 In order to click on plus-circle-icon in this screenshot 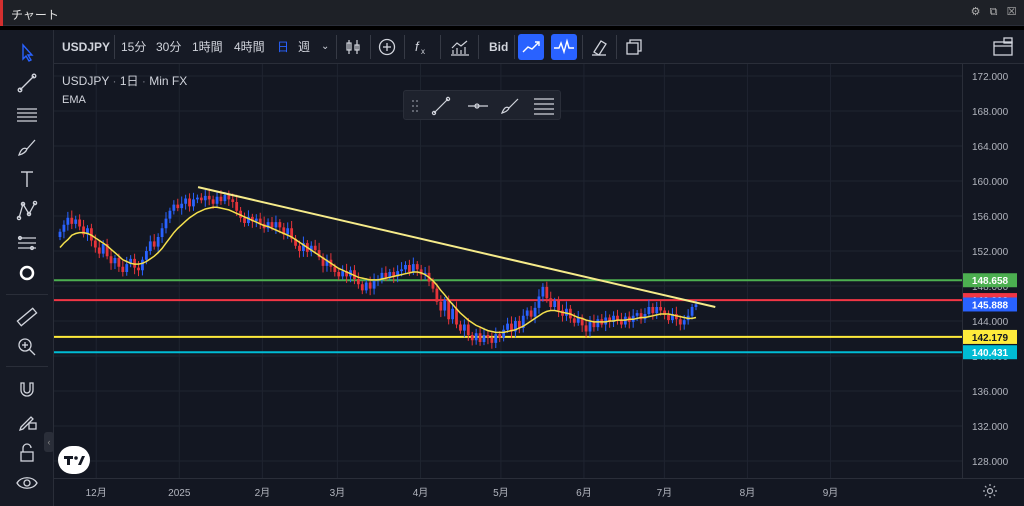, I will do `click(387, 47)`.